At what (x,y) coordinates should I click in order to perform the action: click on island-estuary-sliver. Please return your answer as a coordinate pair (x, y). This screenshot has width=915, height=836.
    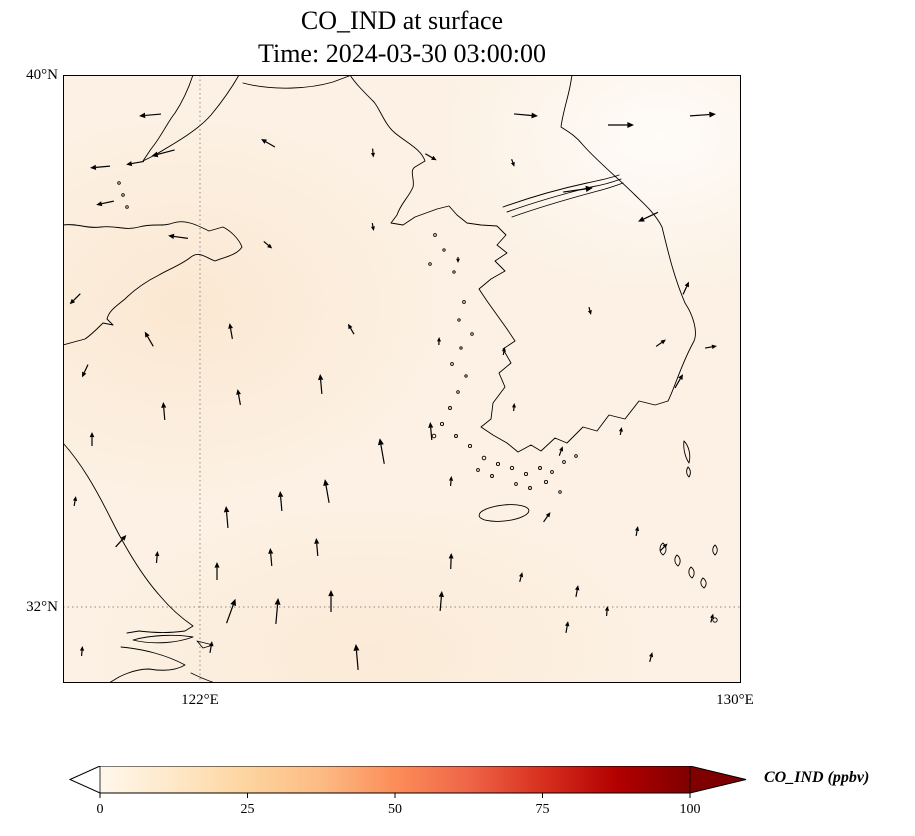
    Looking at the image, I should click on (205, 644).